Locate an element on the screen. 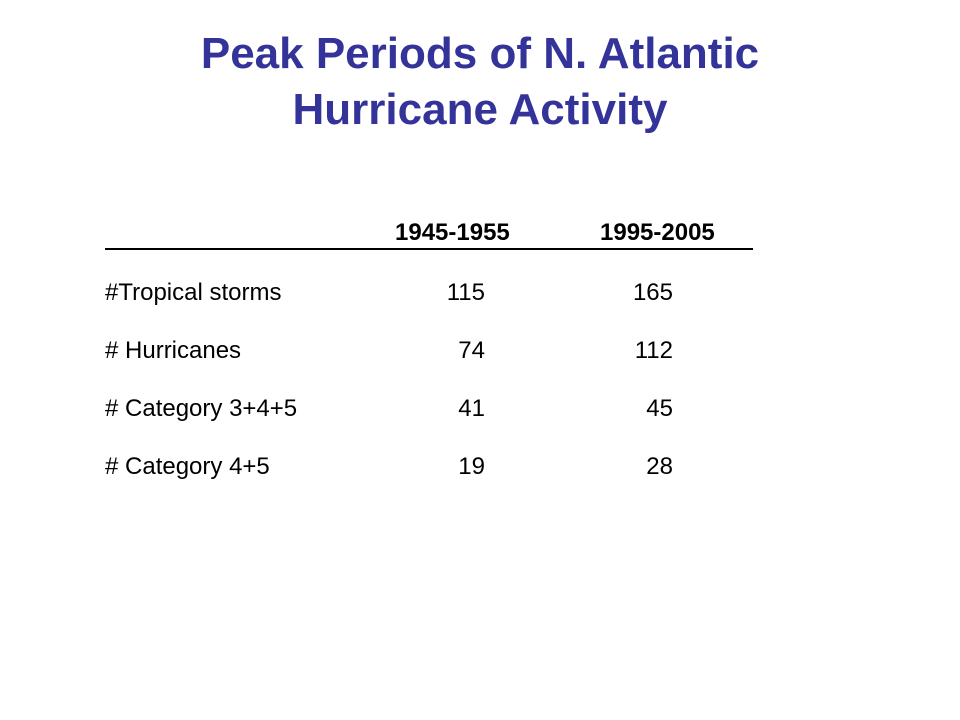 Image resolution: width=960 pixels, height=720 pixels. cell-1995-2005: 112 is located at coordinates (653, 350).